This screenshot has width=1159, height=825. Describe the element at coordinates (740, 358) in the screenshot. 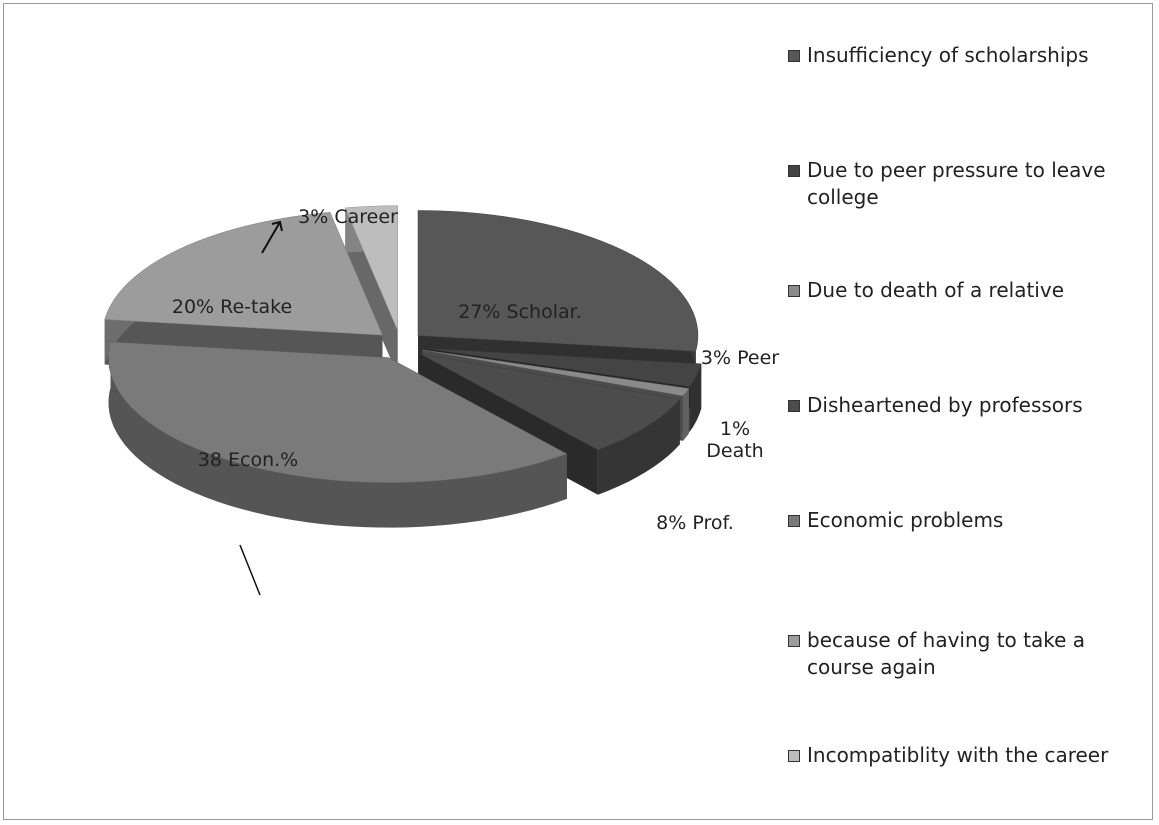

I see `data-label: 3% Peer` at that location.